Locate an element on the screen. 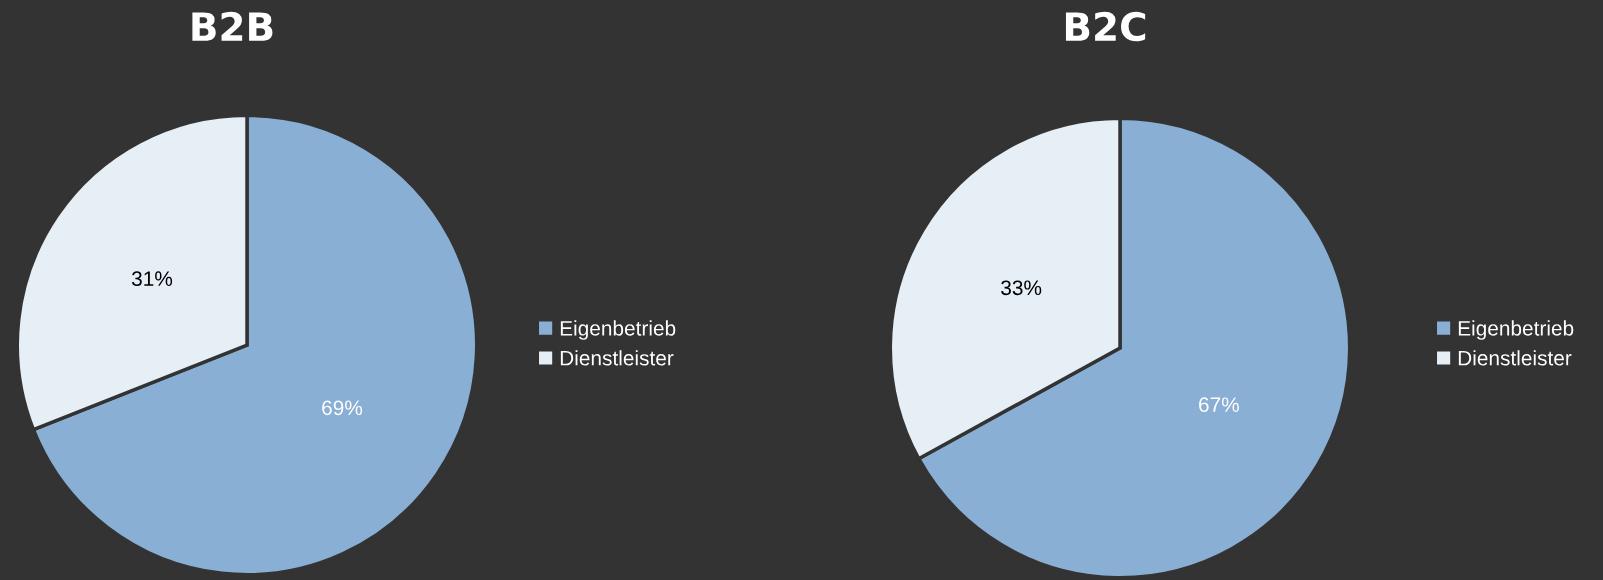 Image resolution: width=1603 pixels, height=580 pixels. data-label: 33% is located at coordinates (1021, 288).